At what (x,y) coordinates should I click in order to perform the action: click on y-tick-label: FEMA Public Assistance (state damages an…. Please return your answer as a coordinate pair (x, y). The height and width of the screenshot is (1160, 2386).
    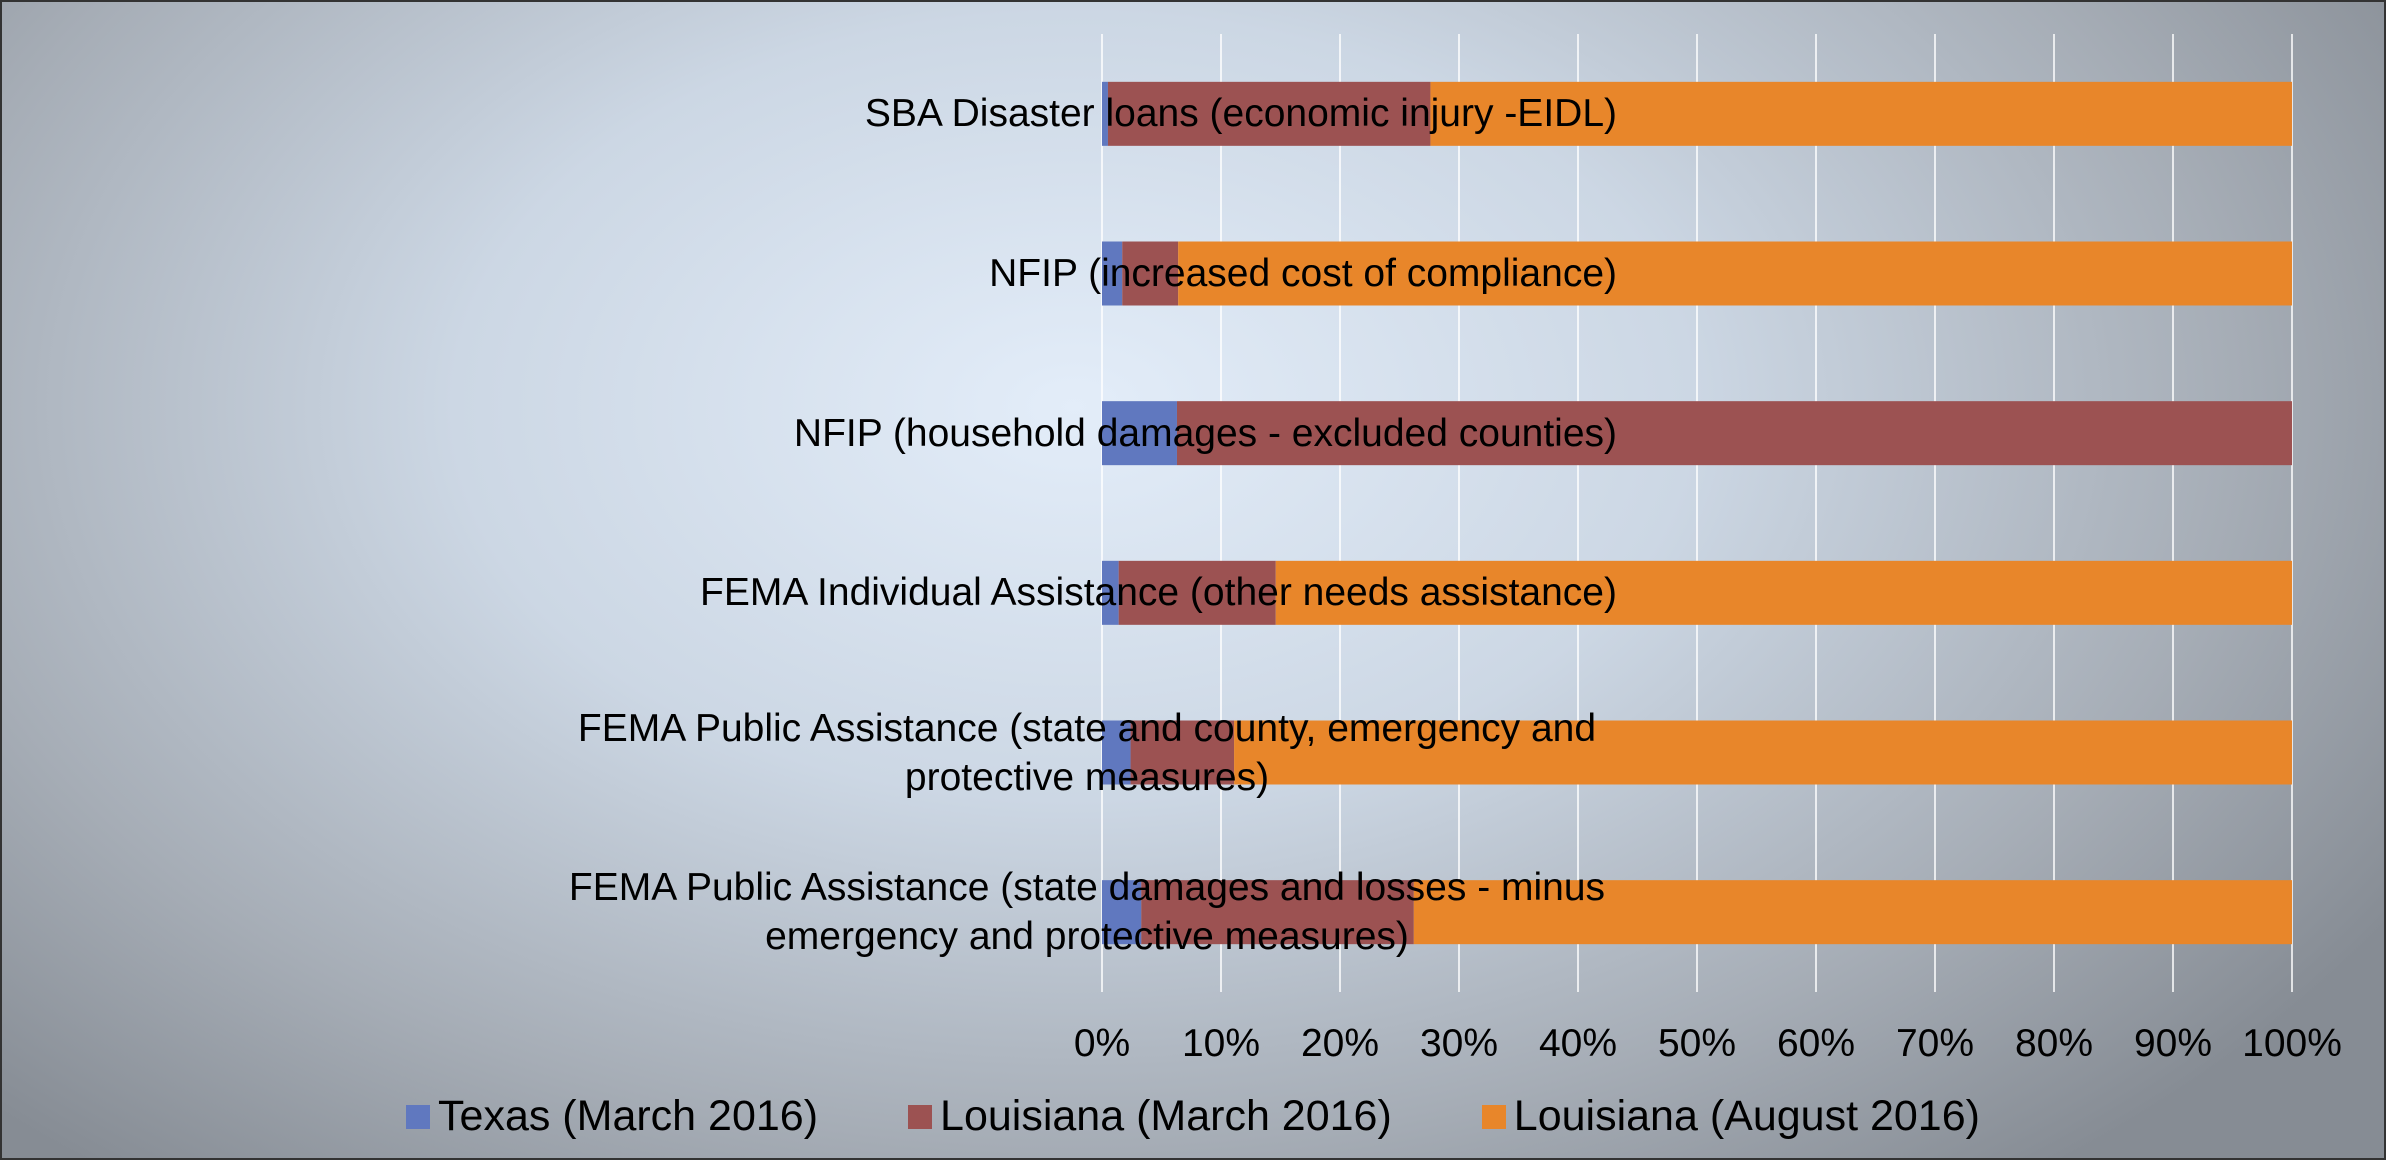
    Looking at the image, I should click on (1087, 912).